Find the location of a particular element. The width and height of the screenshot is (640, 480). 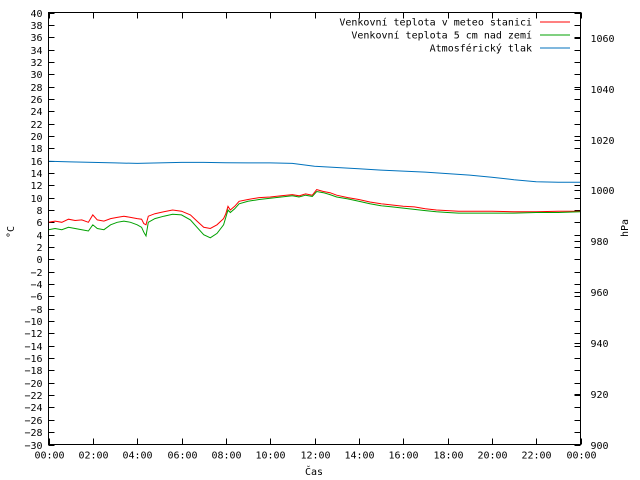

y-tick-label: −14 is located at coordinates (33, 347).